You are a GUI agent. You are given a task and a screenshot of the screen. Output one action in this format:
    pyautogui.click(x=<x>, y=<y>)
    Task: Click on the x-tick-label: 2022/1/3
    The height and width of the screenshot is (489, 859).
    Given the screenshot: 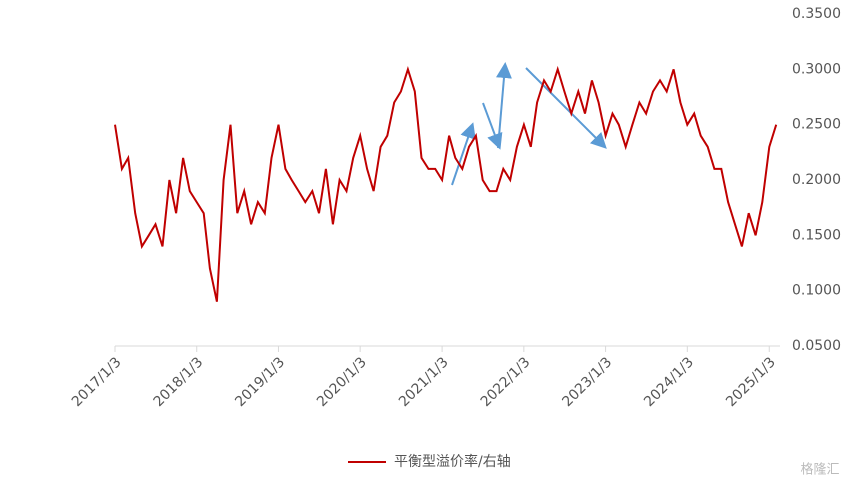 What is the action you would take?
    pyautogui.click(x=506, y=382)
    